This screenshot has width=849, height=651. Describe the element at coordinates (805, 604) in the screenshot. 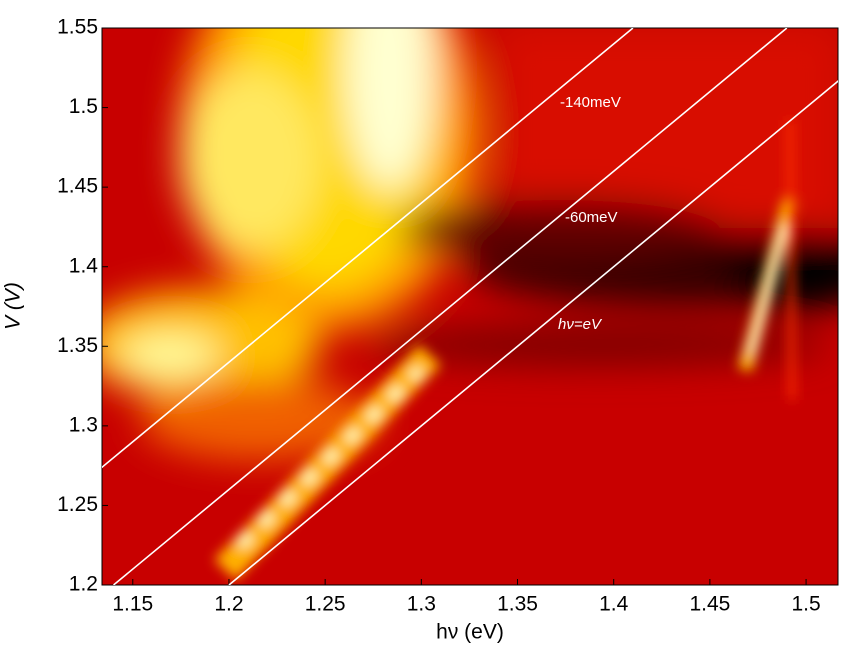

I see `x-tick-label: 1.5` at that location.